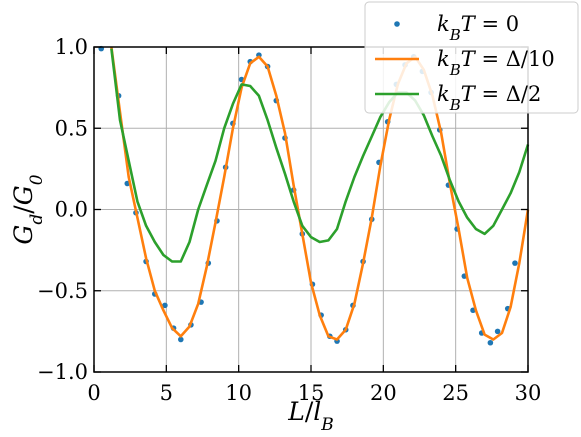  Describe the element at coordinates (238, 393) in the screenshot. I see `x-tick-label: 10` at that location.